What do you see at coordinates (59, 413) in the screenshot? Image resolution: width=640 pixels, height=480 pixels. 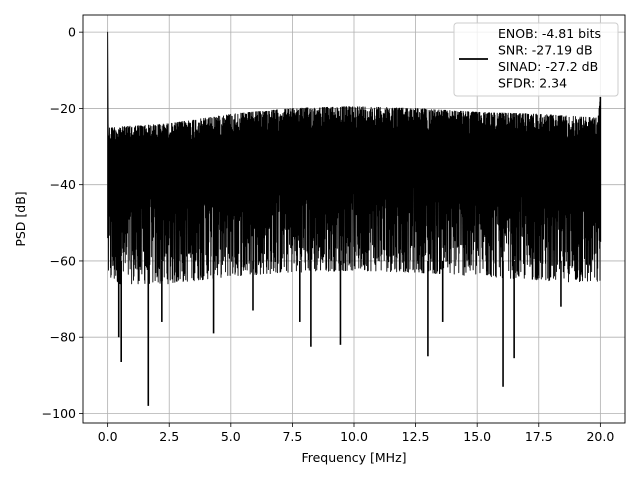 I see `y-tick-label: −100` at bounding box center [59, 413].